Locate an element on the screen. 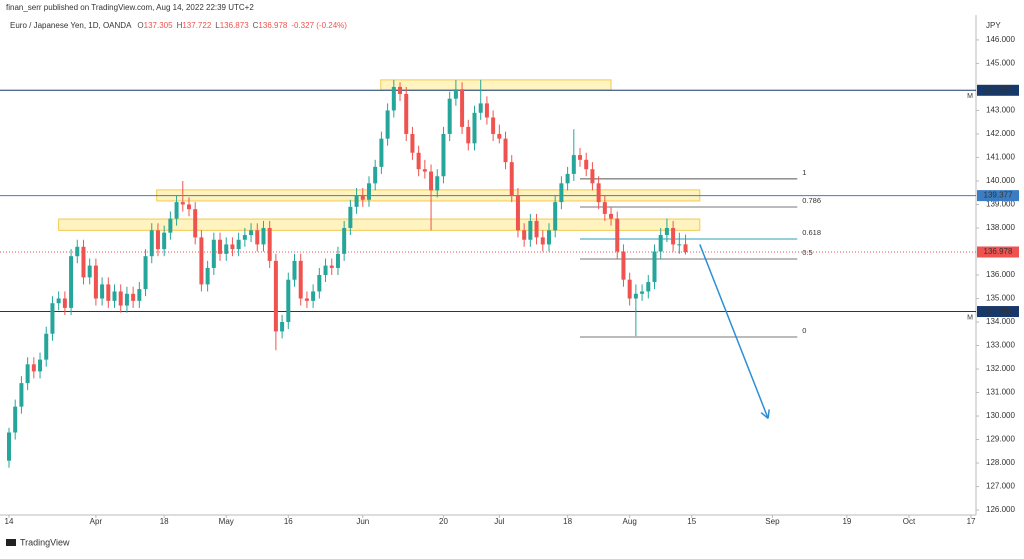  price-label: 143.857 is located at coordinates (998, 89).